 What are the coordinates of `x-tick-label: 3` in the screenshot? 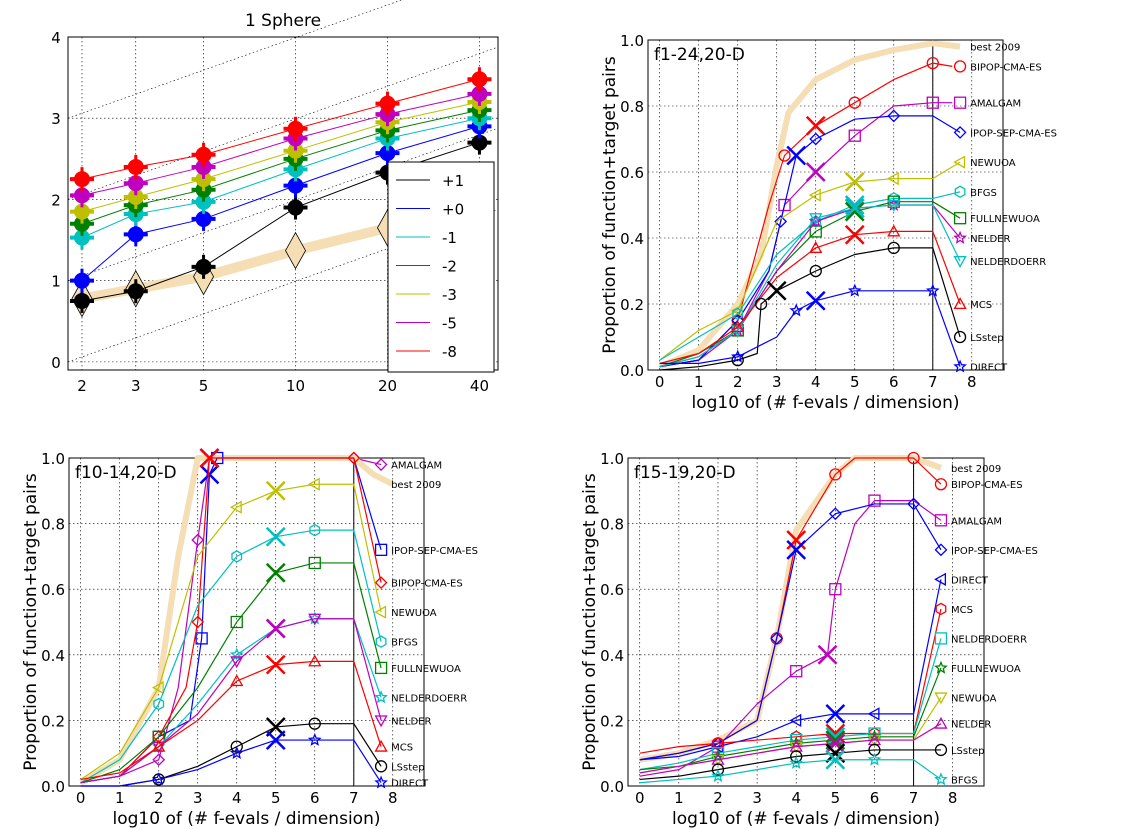 It's located at (198, 798).